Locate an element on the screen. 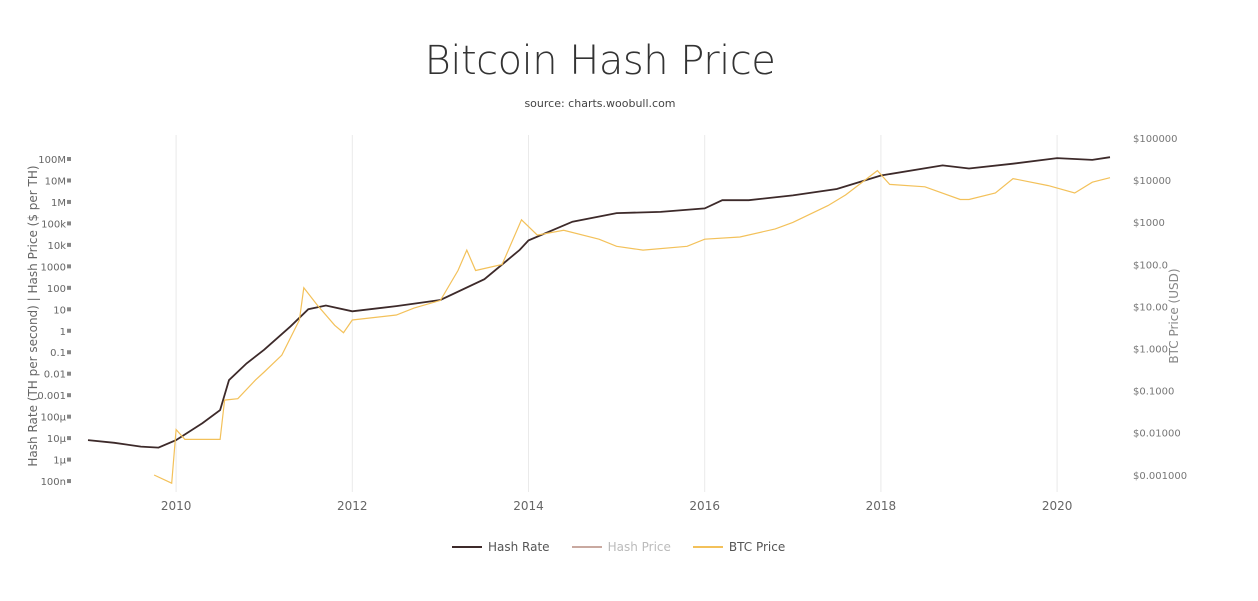  x-tick-label: 2018 is located at coordinates (881, 506).